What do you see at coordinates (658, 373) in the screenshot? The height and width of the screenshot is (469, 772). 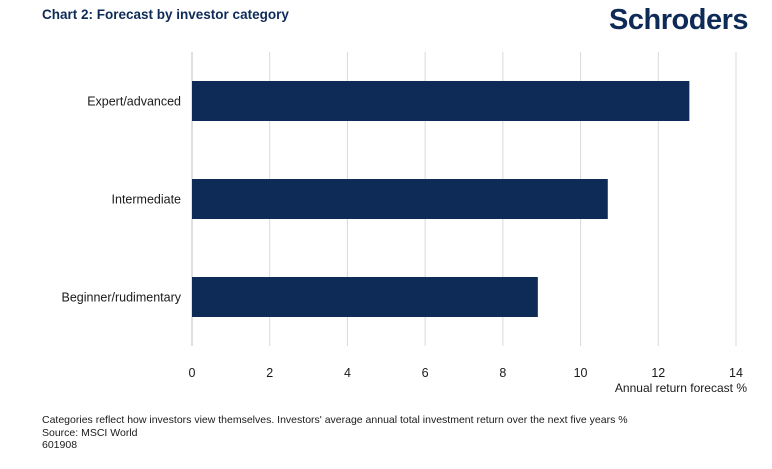 I see `x-tick-label: 12` at bounding box center [658, 373].